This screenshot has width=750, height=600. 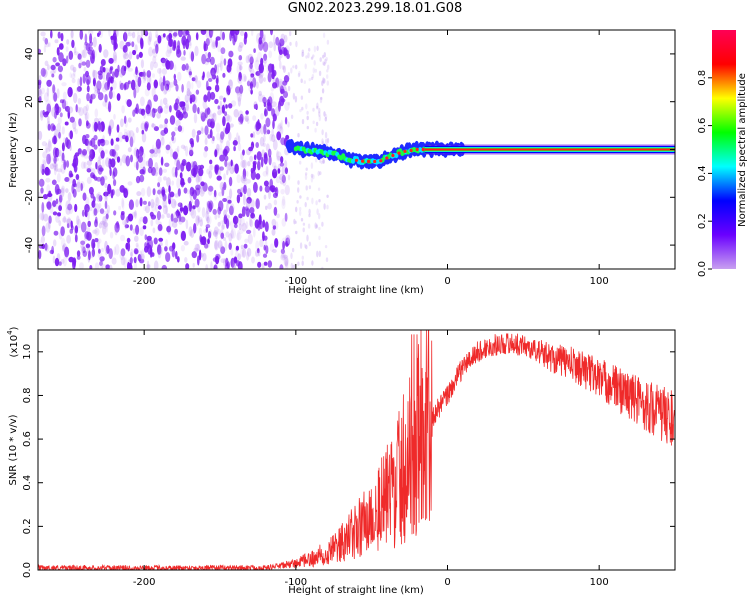 I want to click on spectrum-y-tick-label: 20, so click(x=29, y=101).